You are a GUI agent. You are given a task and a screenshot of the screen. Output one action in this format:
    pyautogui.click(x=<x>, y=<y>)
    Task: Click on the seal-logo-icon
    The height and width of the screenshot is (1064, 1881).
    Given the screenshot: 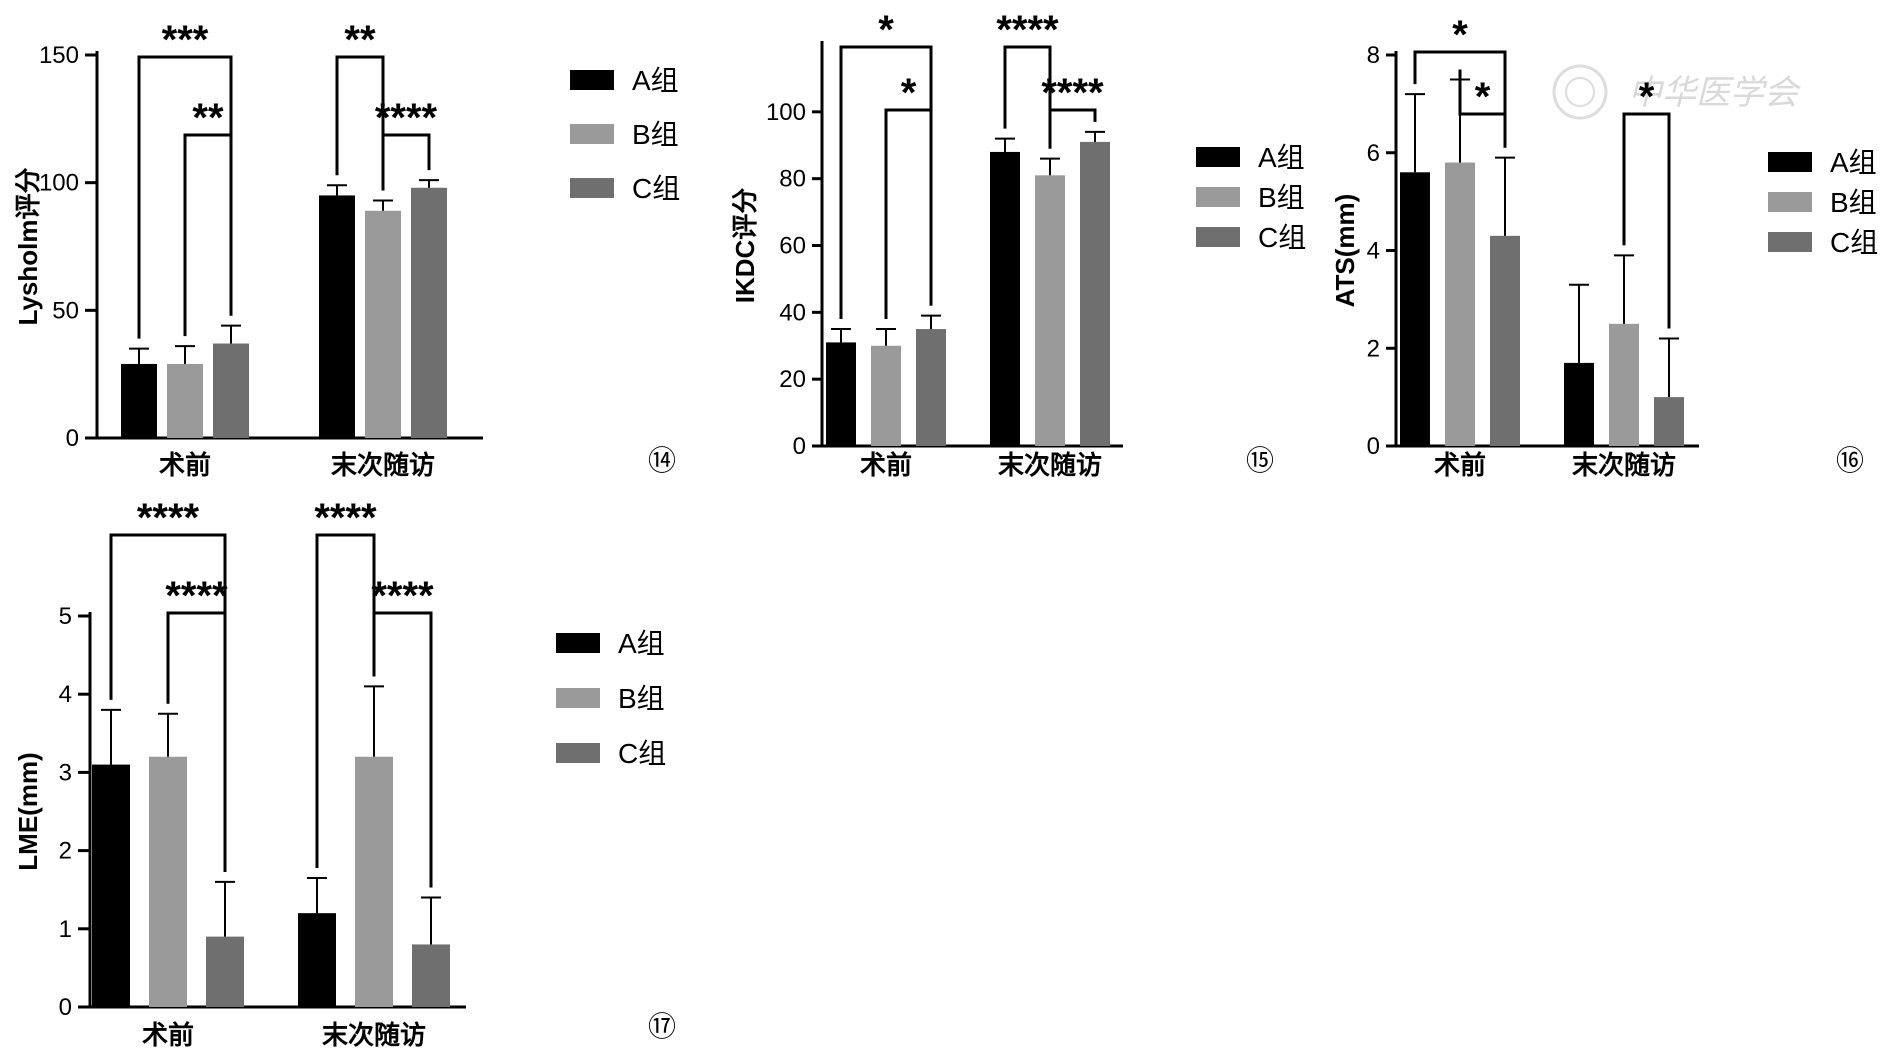 What is the action you would take?
    pyautogui.click(x=1580, y=92)
    